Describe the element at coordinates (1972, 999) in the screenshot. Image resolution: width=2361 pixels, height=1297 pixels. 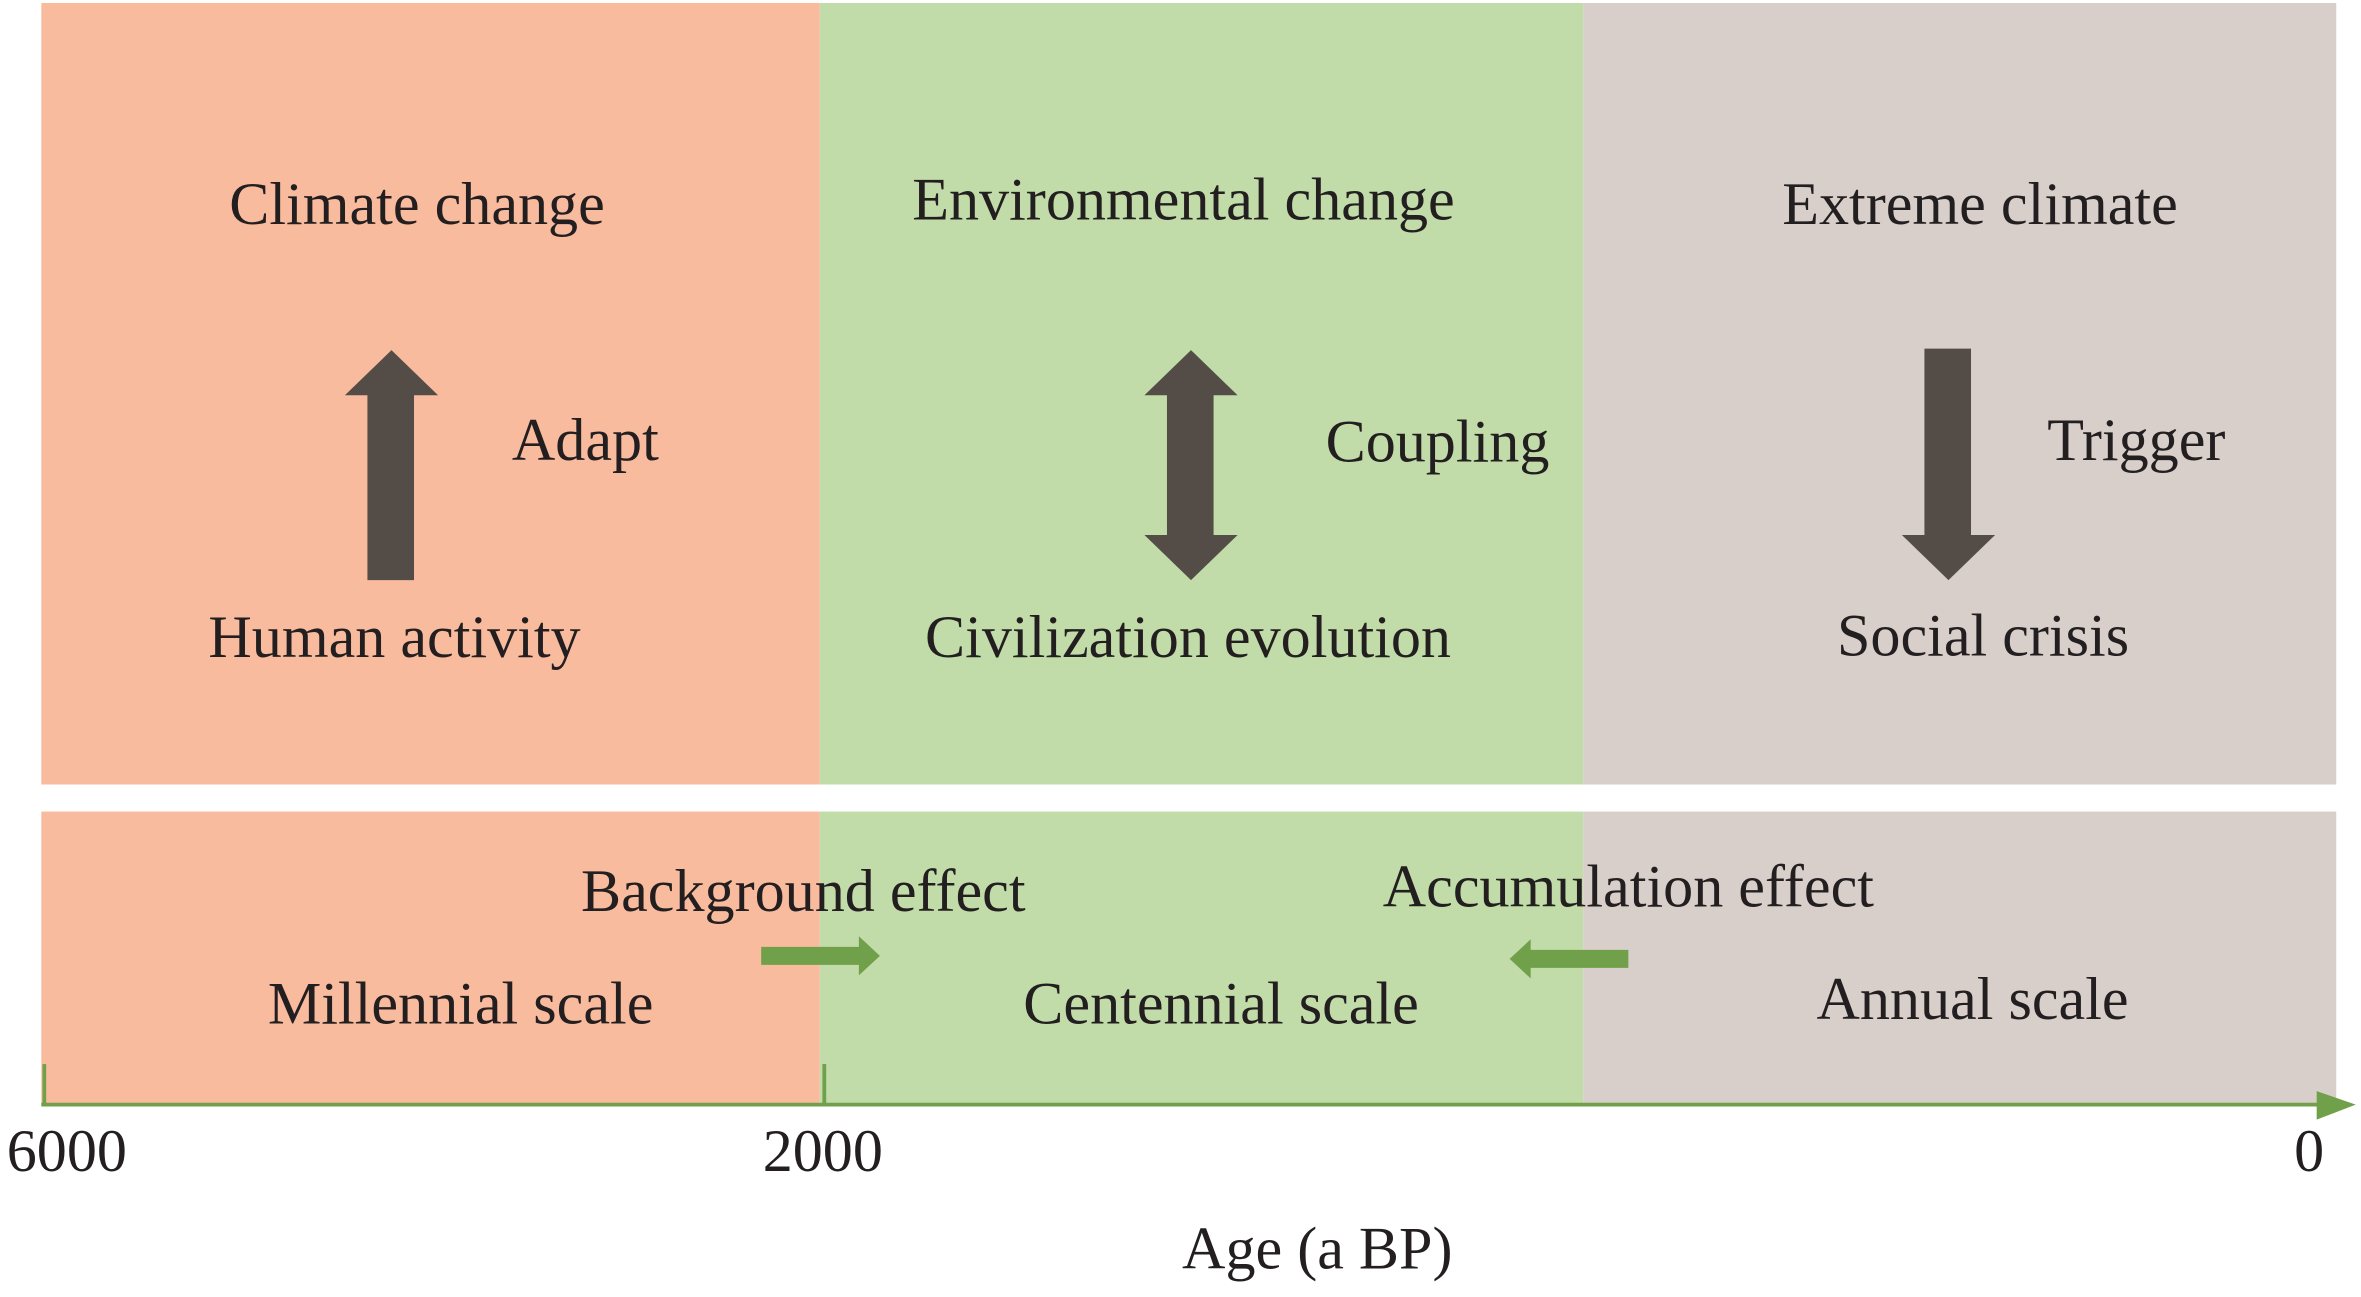
I see `scale-label: Annual scale` at that location.